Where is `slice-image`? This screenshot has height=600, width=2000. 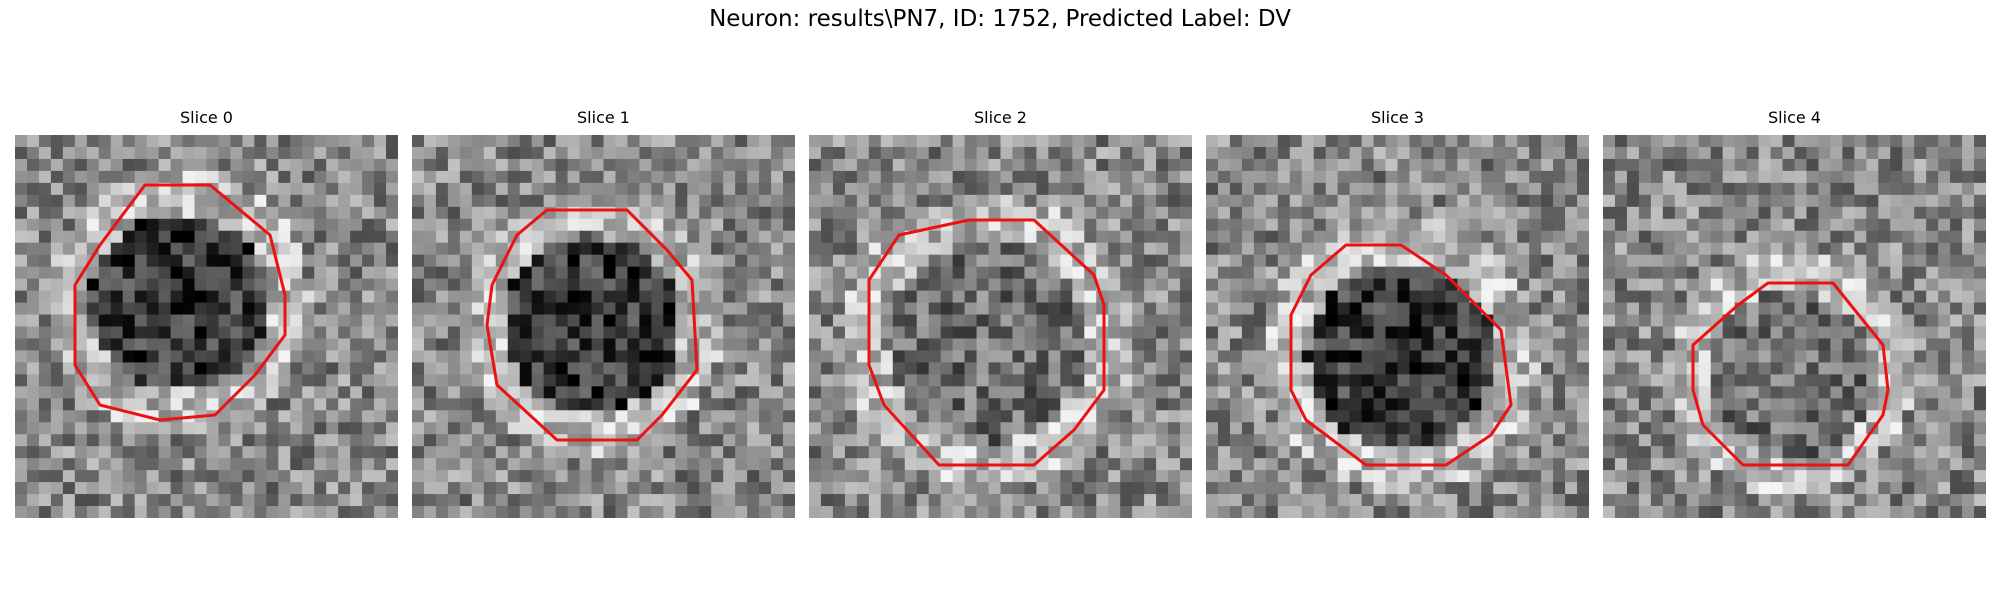
slice-image is located at coordinates (1000, 326).